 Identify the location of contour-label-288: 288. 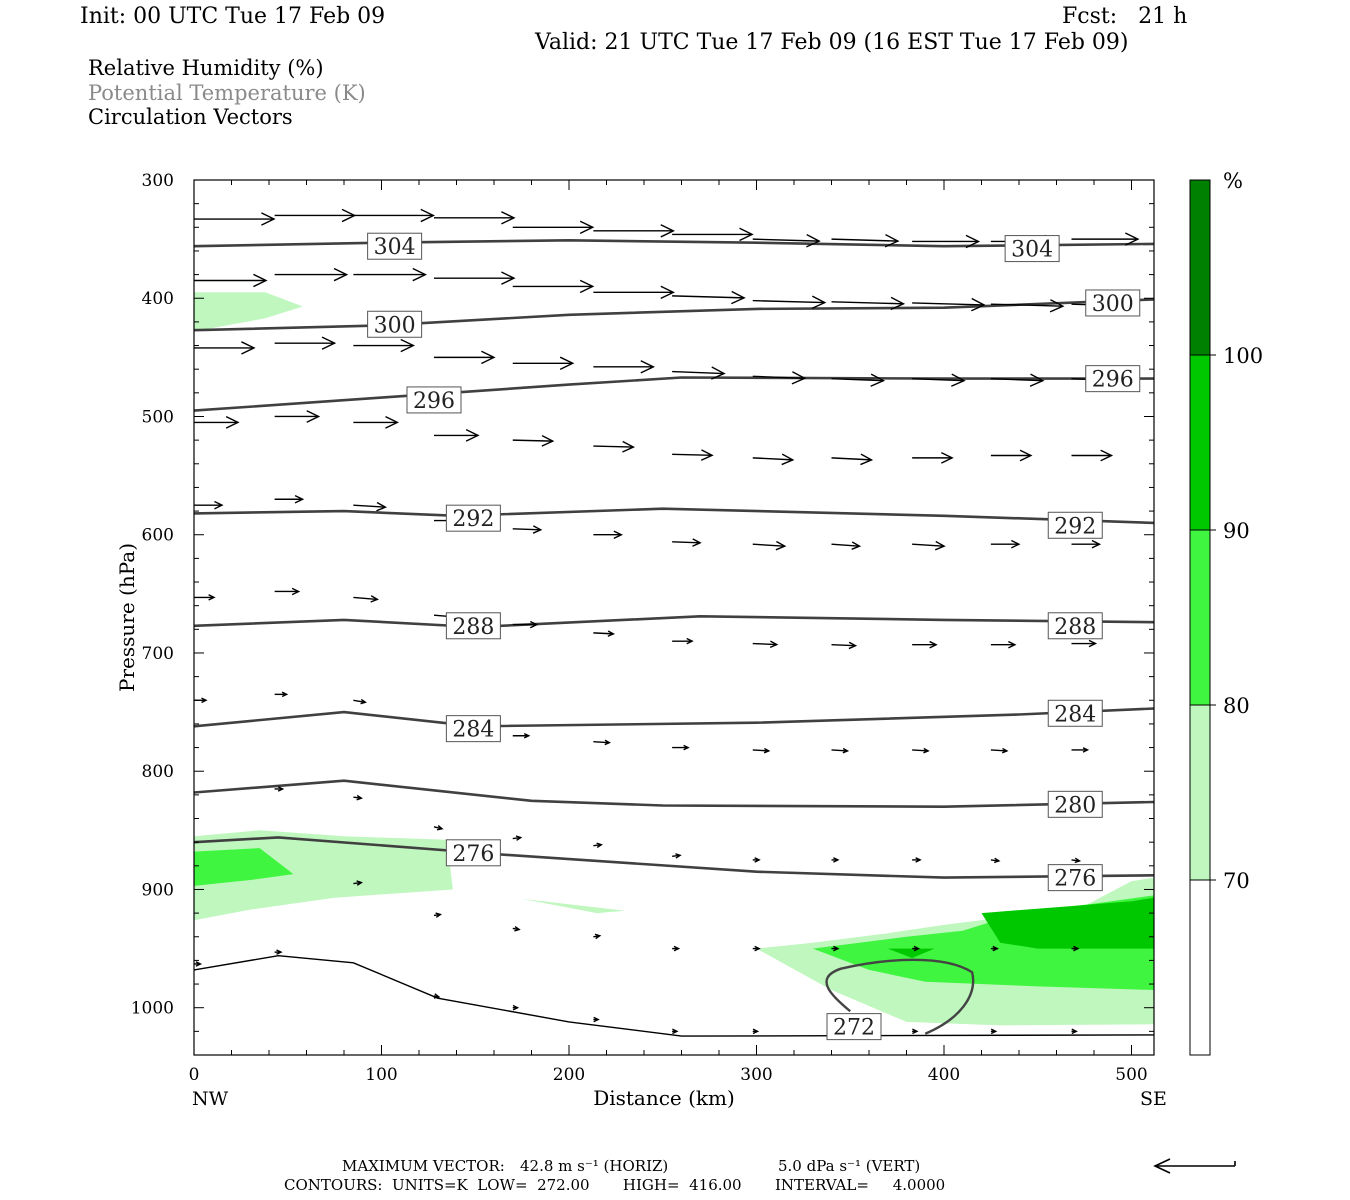
(473, 627).